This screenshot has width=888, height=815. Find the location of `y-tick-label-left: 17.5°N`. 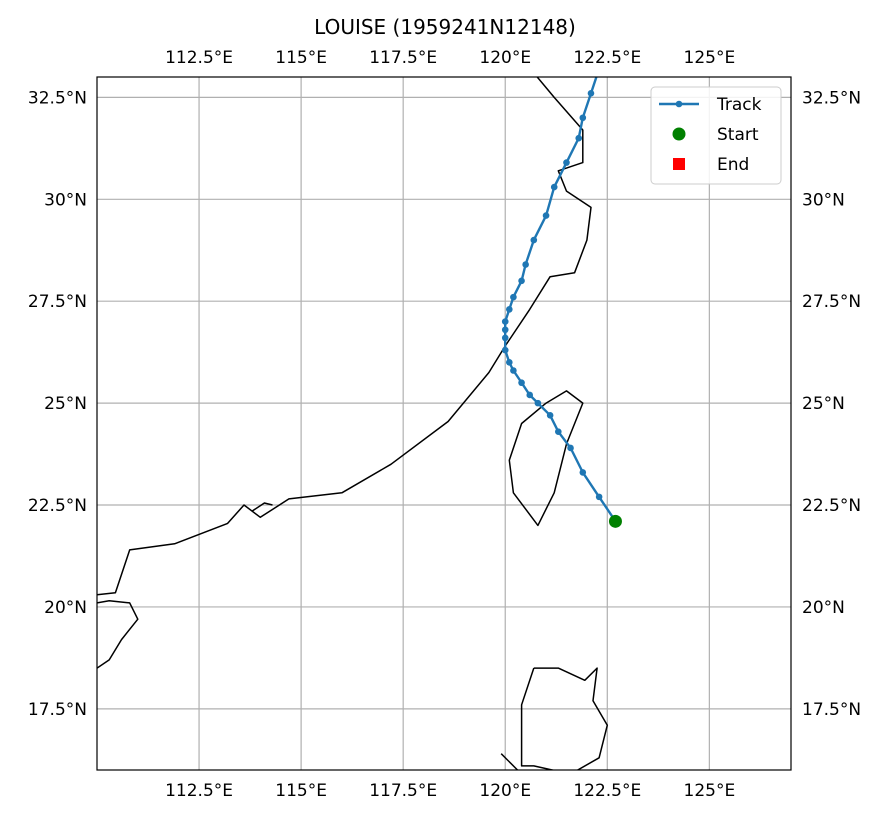

y-tick-label-left: 17.5°N is located at coordinates (57, 710).